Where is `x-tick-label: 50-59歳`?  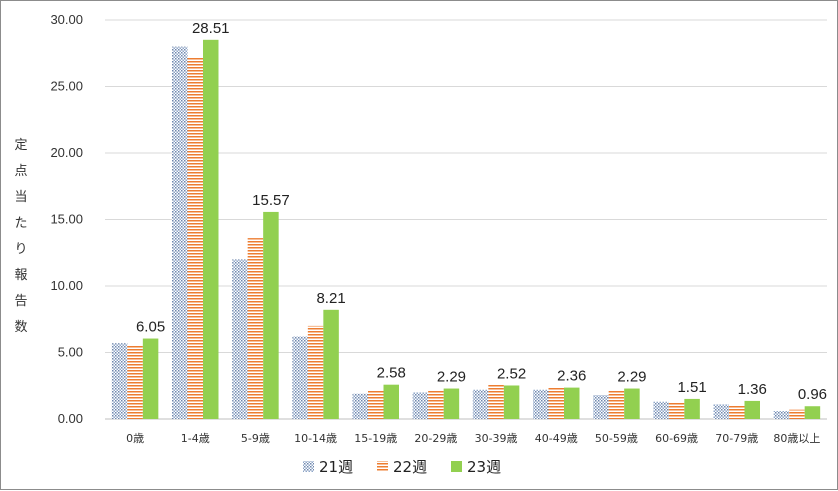 x-tick-label: 50-59歳 is located at coordinates (616, 438).